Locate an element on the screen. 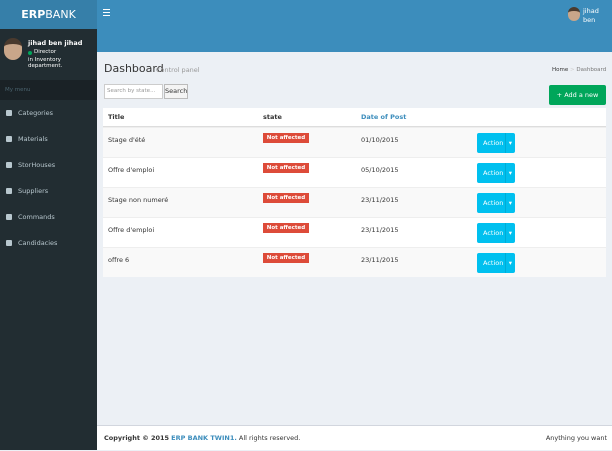 The height and width of the screenshot is (451, 612). menu-item: Categories is located at coordinates (48, 113).